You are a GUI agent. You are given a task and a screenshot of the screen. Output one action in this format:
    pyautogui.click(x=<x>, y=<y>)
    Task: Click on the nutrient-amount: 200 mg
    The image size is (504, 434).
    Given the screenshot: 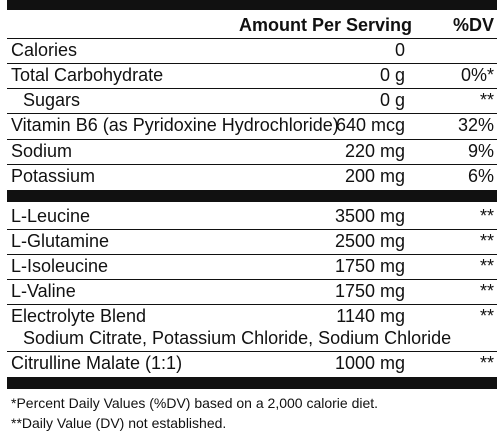 What is the action you would take?
    pyautogui.click(x=374, y=176)
    